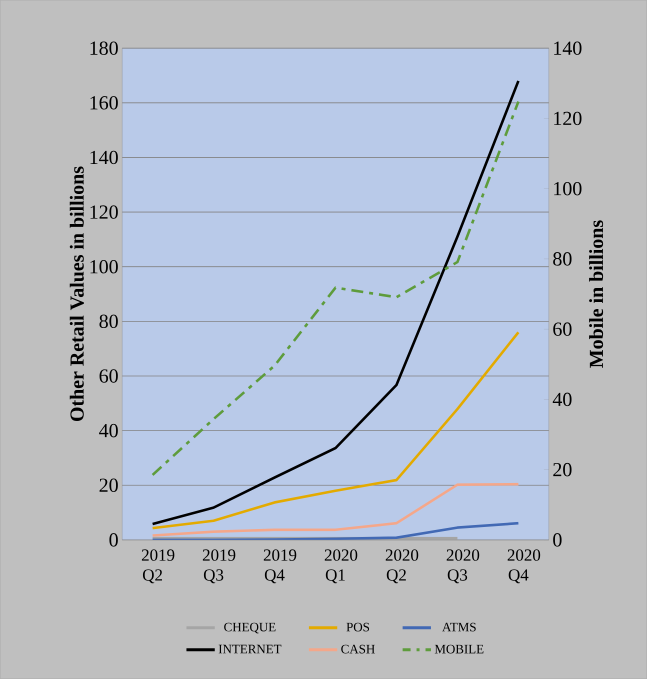  I want to click on y2-tick-label: 0, so click(557, 540).